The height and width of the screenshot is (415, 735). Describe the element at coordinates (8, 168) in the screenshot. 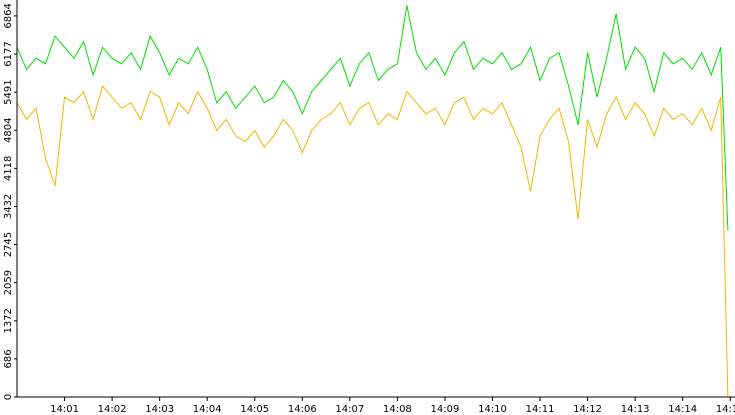

I see `y-tick-label: 4118` at that location.